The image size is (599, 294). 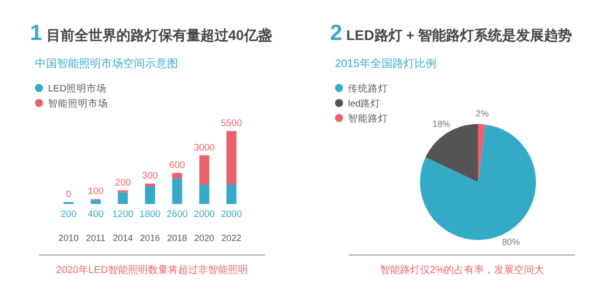 I want to click on legend-label: led路灯, so click(x=364, y=104).